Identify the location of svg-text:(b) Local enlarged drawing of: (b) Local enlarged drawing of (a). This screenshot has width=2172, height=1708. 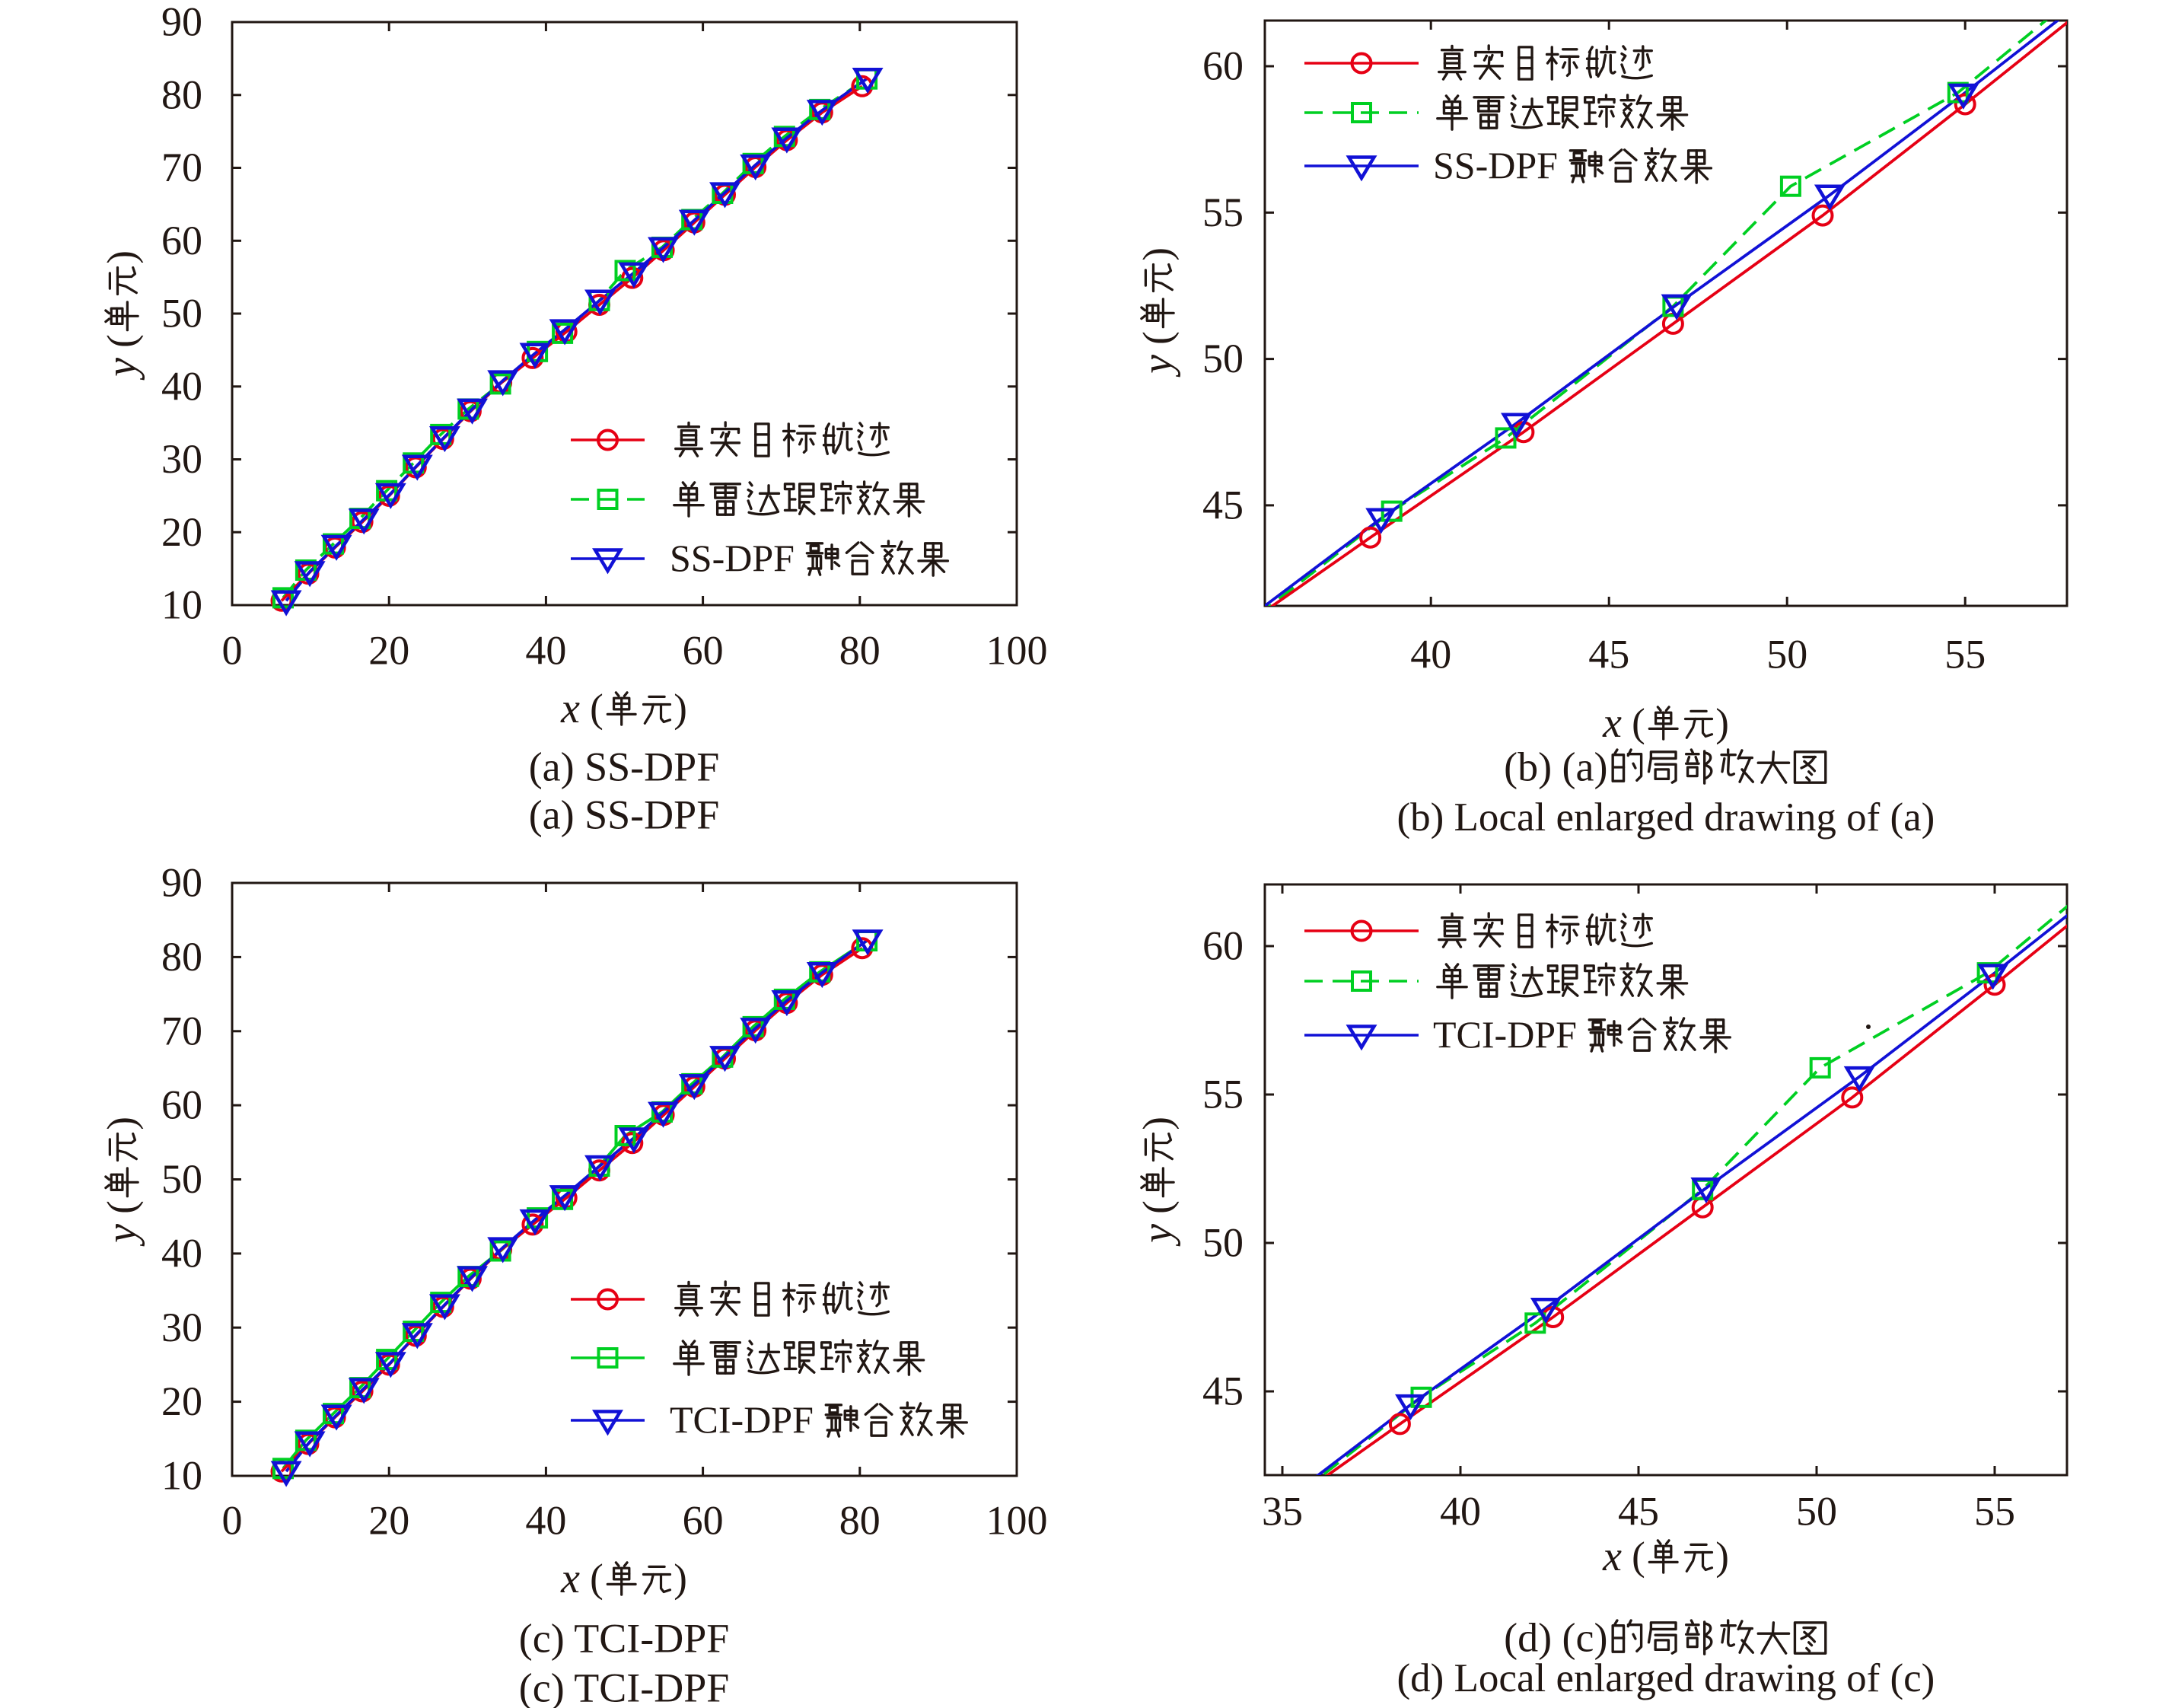
(1666, 817).